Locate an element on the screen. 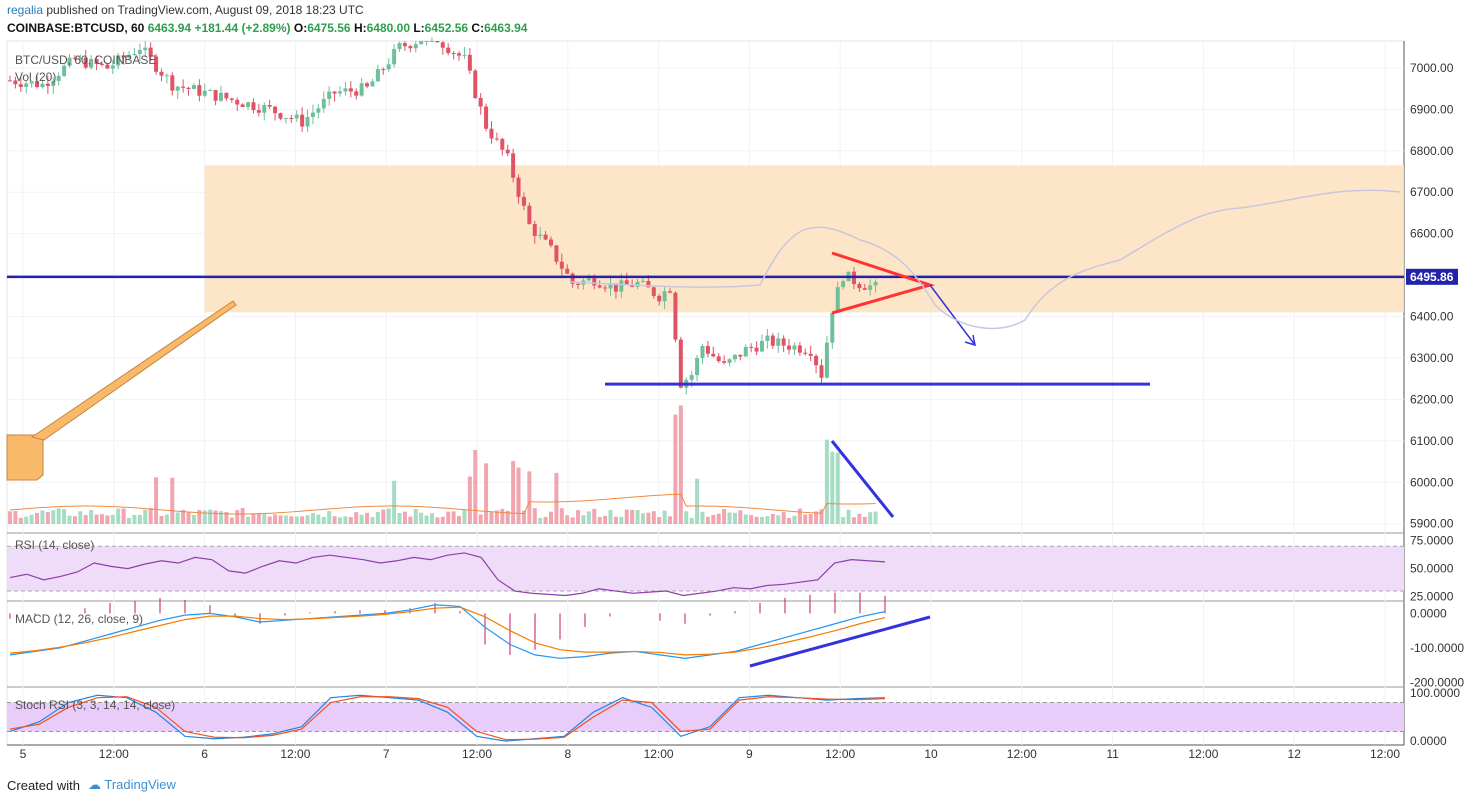  tradingview-logo: ☁ TradingView is located at coordinates (131, 784).